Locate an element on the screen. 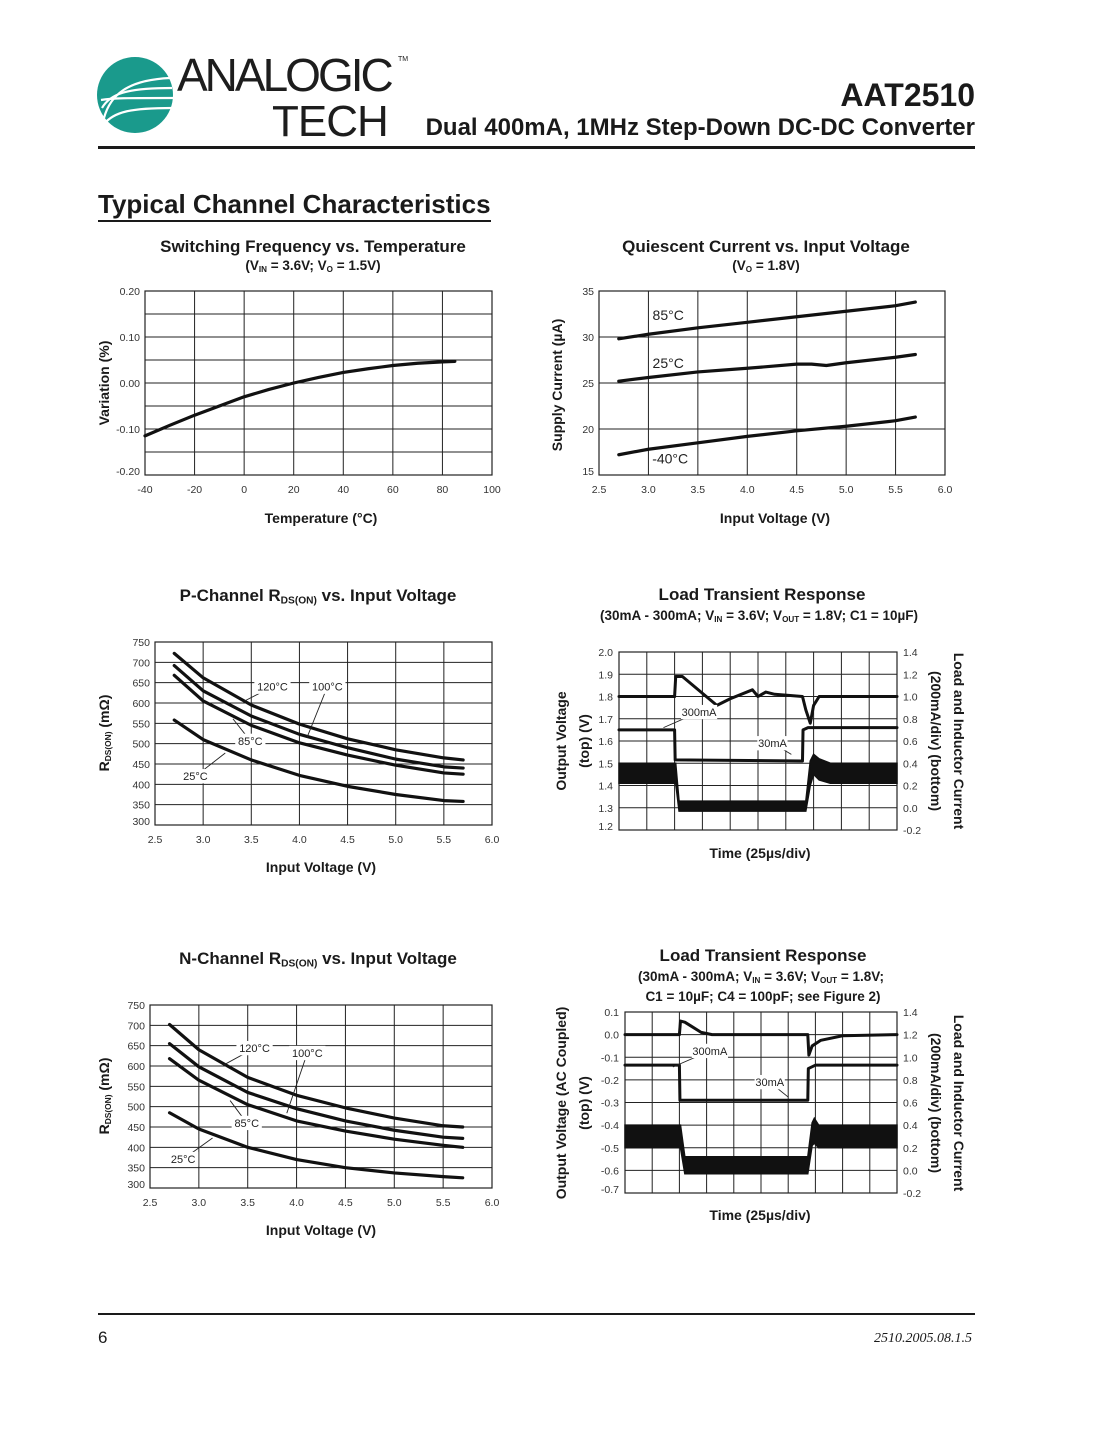  chart5-y2-tick-label: 1.4 is located at coordinates (910, 653).